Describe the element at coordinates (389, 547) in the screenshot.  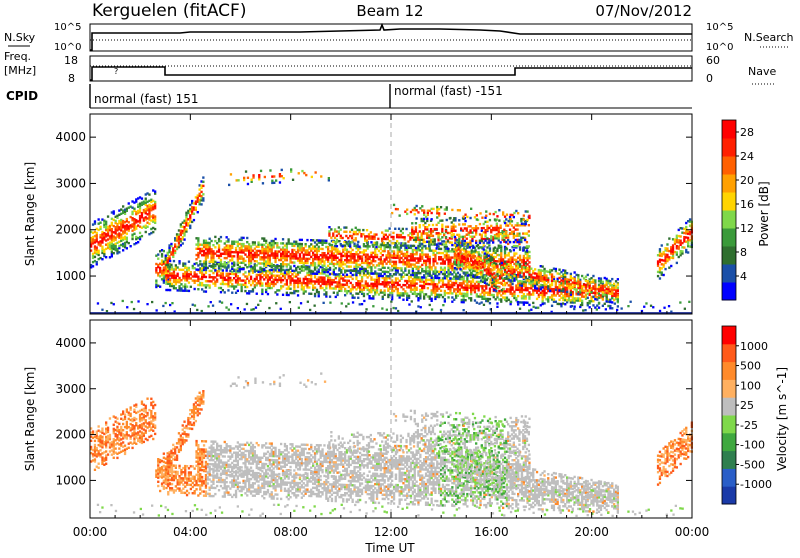
I see `x-axis-label: Time UT` at that location.